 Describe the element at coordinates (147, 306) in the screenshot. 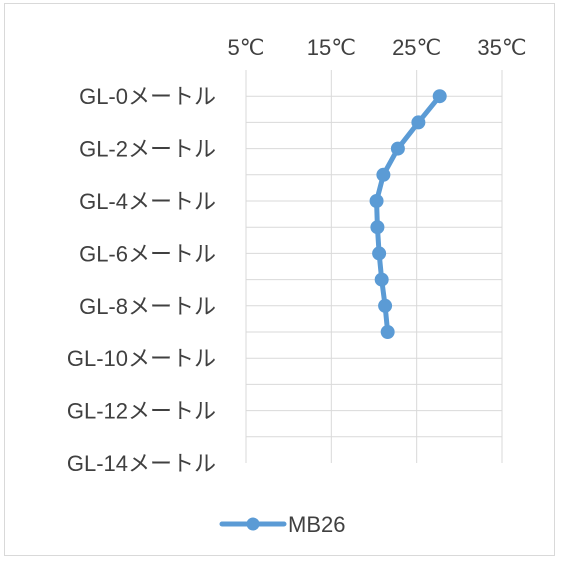

I see `y-tick-label: GL-8メートル` at that location.